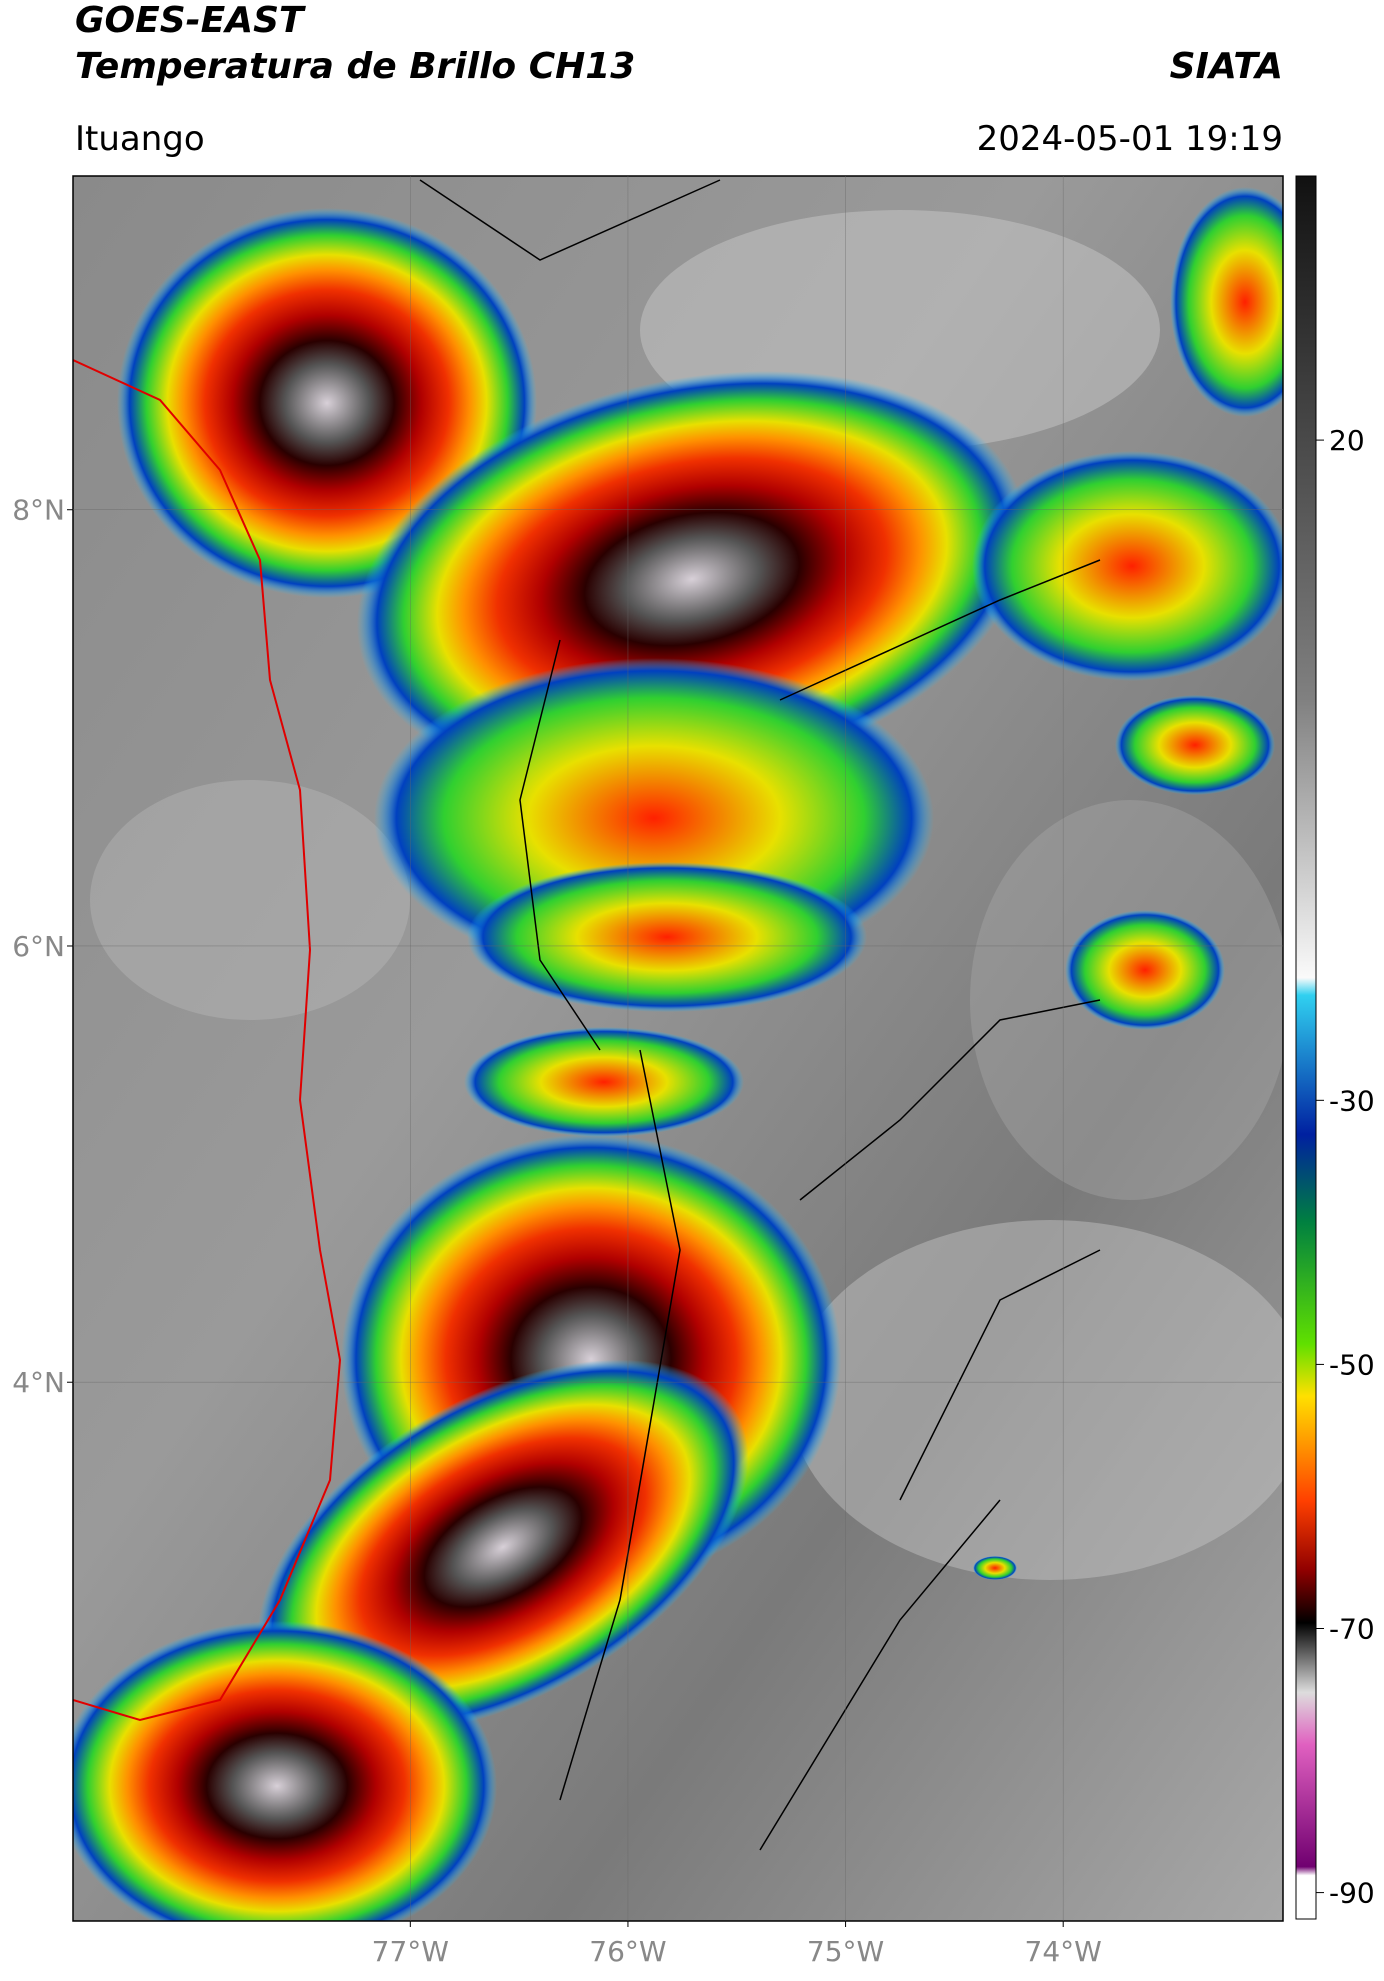 Image resolution: width=1384 pixels, height=1981 pixels. I want to click on lat-tick-label: 8°N, so click(38, 510).